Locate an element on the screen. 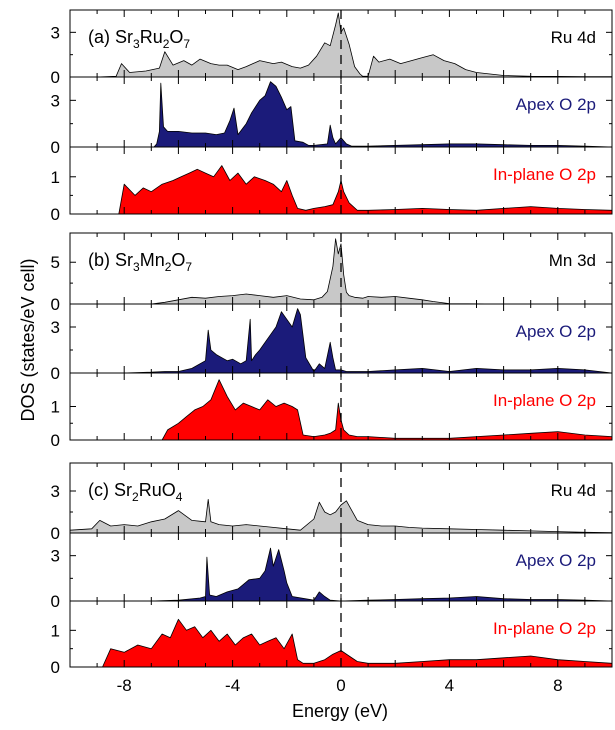 This screenshot has width=615, height=730. formula-text: (a) is located at coordinates (99, 37).